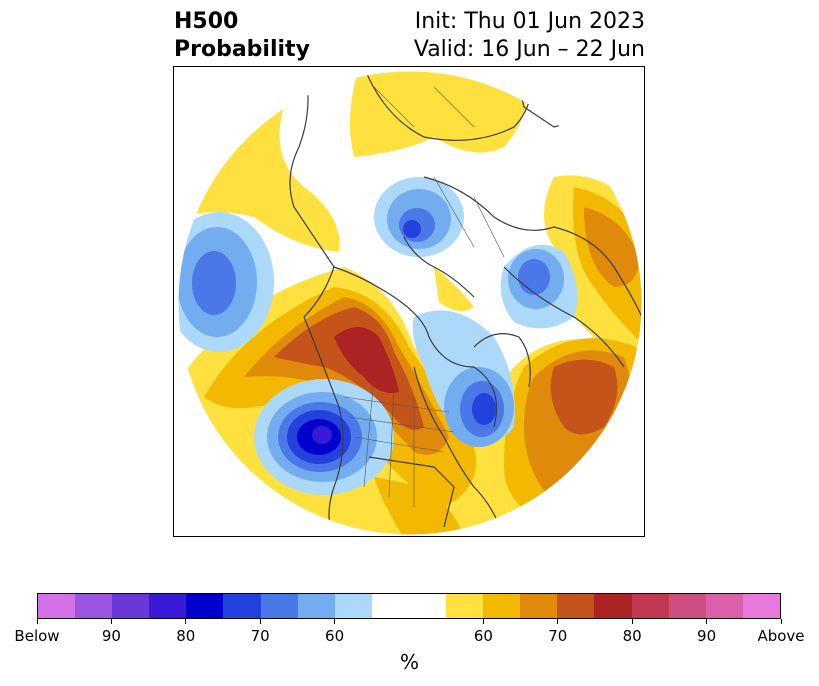 Image resolution: width=819 pixels, height=686 pixels. What do you see at coordinates (226, 282) in the screenshot?
I see `north-pacific-low` at bounding box center [226, 282].